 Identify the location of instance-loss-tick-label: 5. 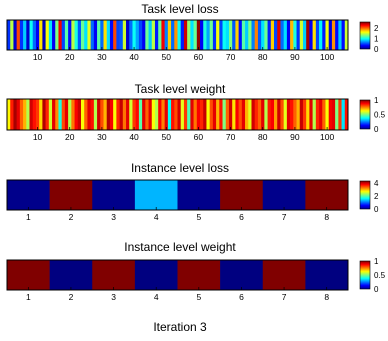
(198, 217).